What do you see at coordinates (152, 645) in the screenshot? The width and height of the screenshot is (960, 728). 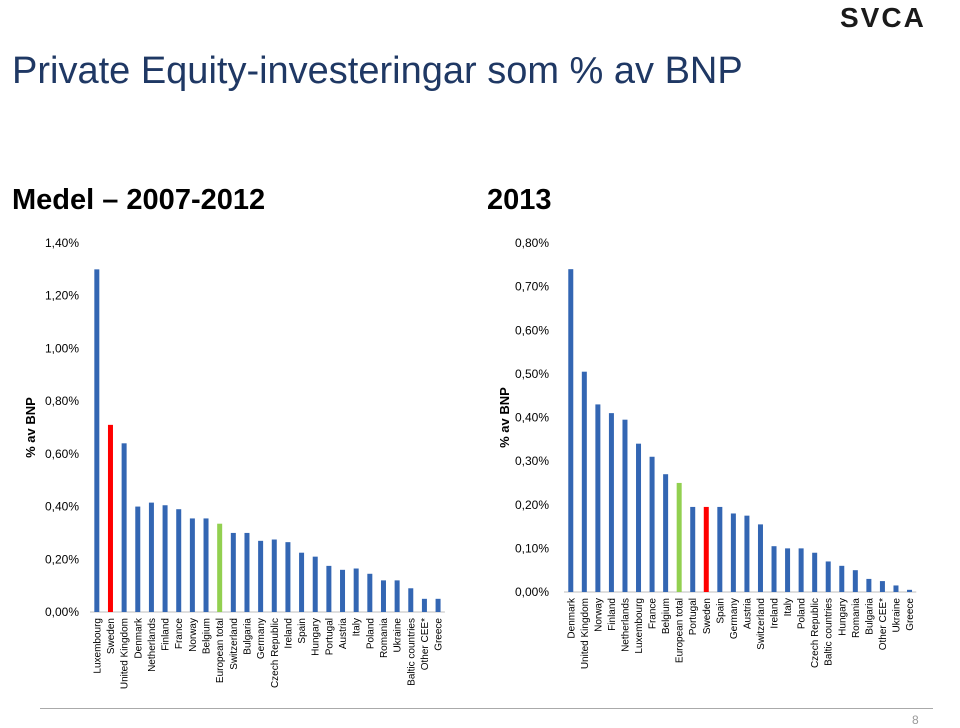 I see `category-label: Netherlands` at bounding box center [152, 645].